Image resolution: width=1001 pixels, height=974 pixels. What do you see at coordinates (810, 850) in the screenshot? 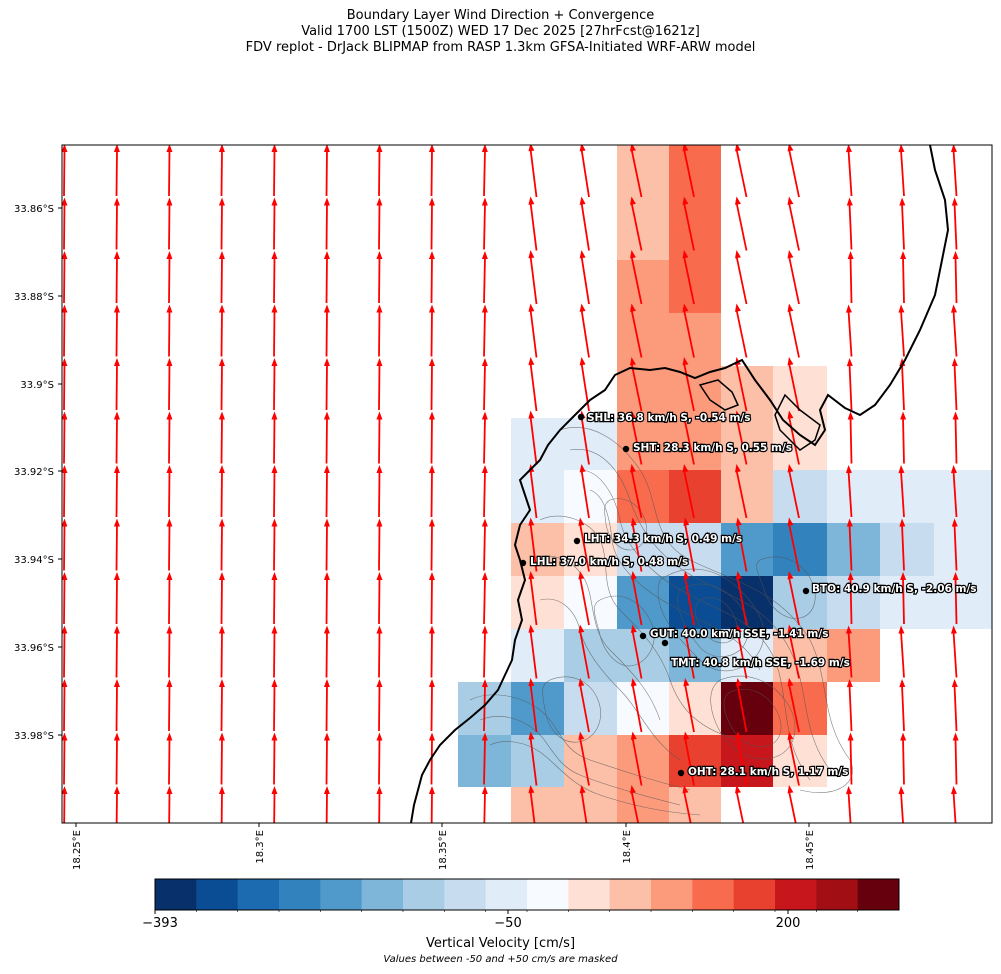
I see `lon-tick-label: 18.45°E` at bounding box center [810, 850].